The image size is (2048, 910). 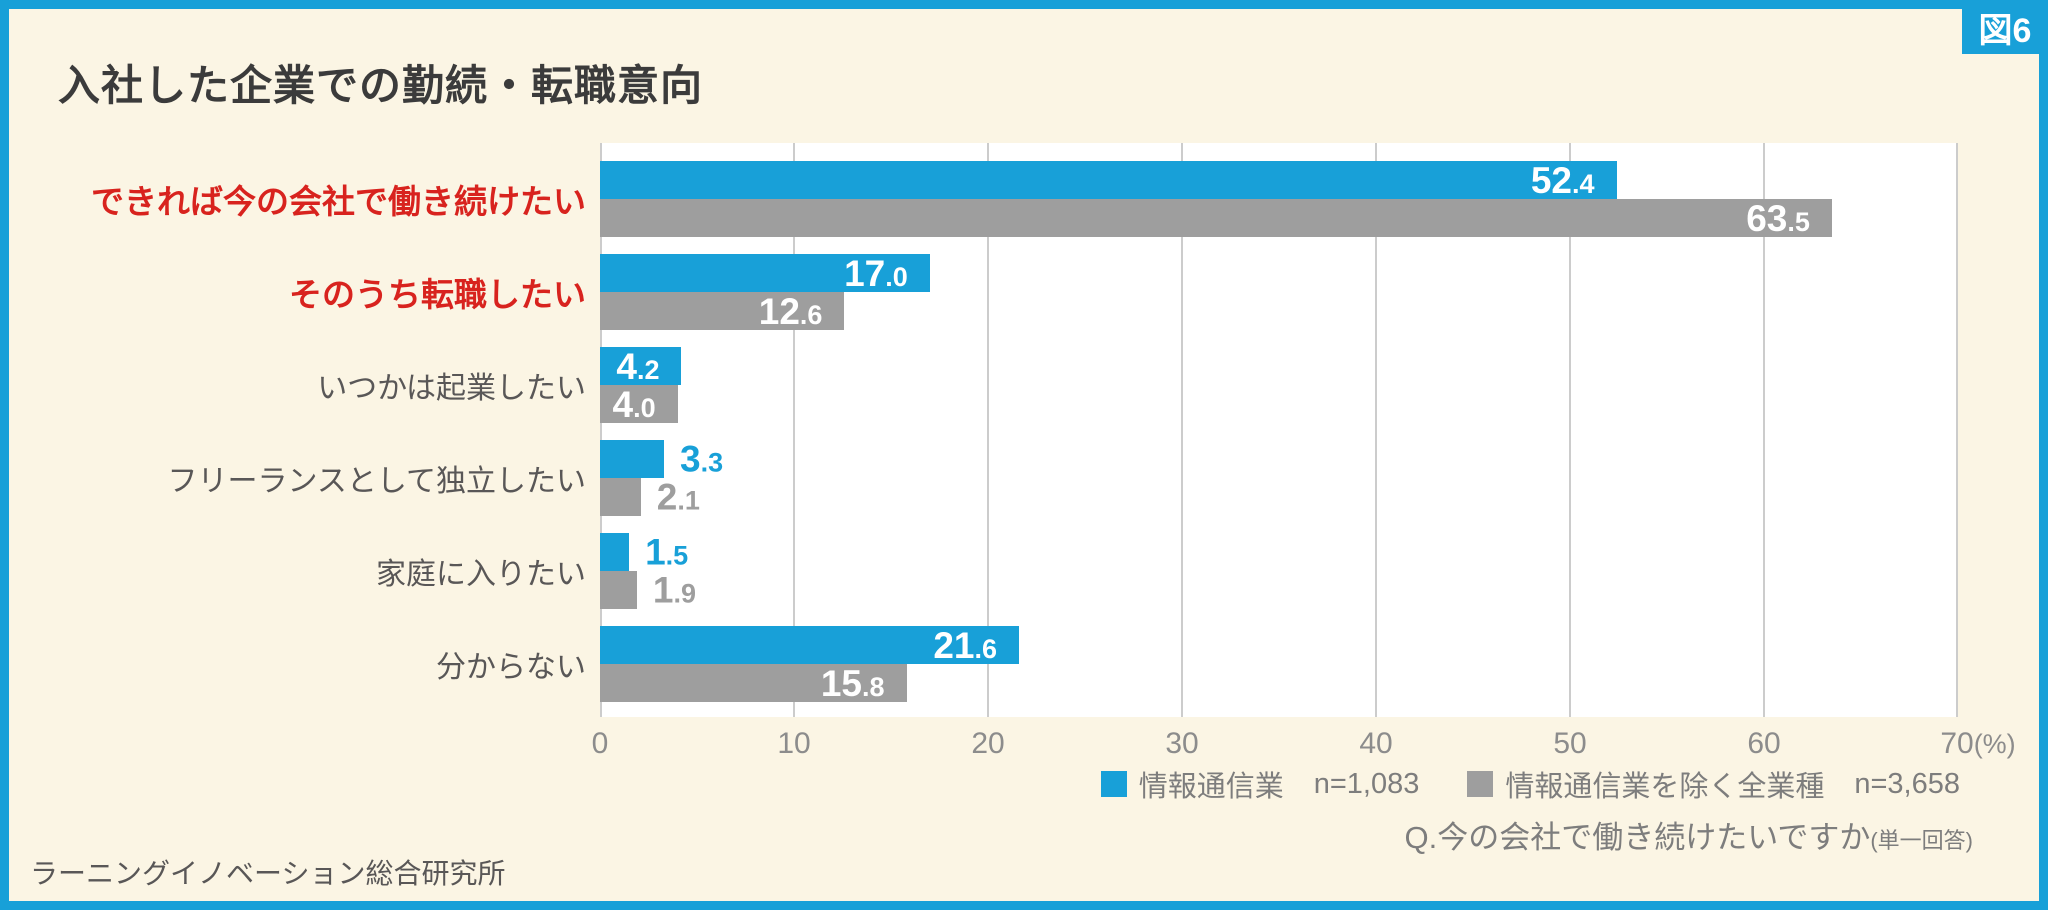 I want to click on x-tick-label: 0, so click(x=600, y=743).